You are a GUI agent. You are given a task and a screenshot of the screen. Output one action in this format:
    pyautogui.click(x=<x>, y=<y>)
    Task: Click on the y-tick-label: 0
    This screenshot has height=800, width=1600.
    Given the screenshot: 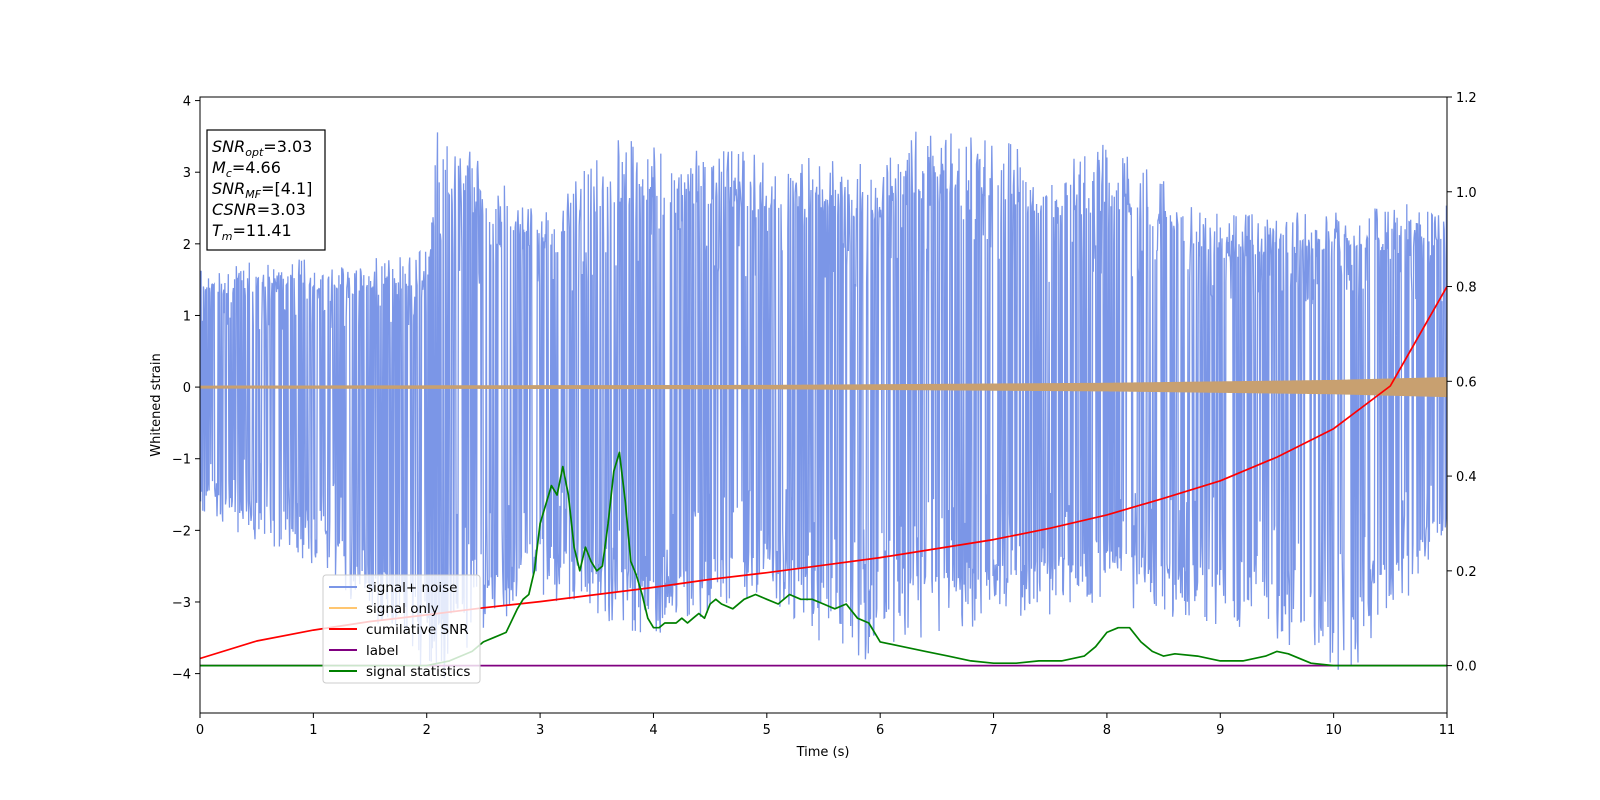 What is the action you would take?
    pyautogui.click(x=187, y=388)
    